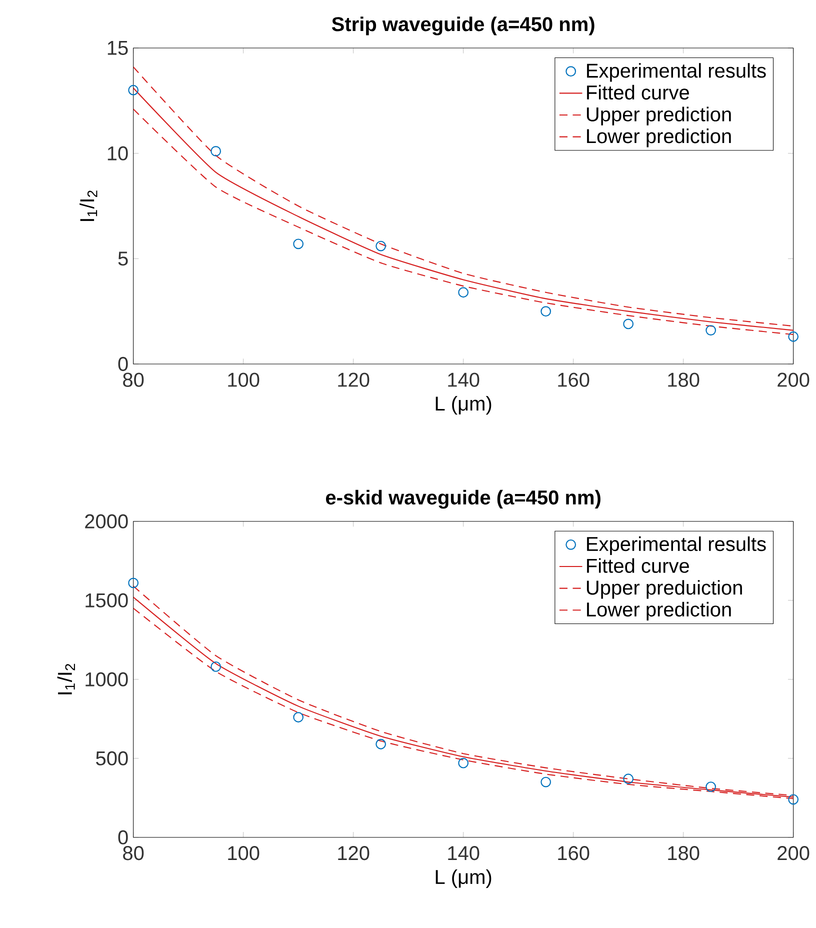  What do you see at coordinates (118, 153) in the screenshot?
I see `y-tick-label: 10` at bounding box center [118, 153].